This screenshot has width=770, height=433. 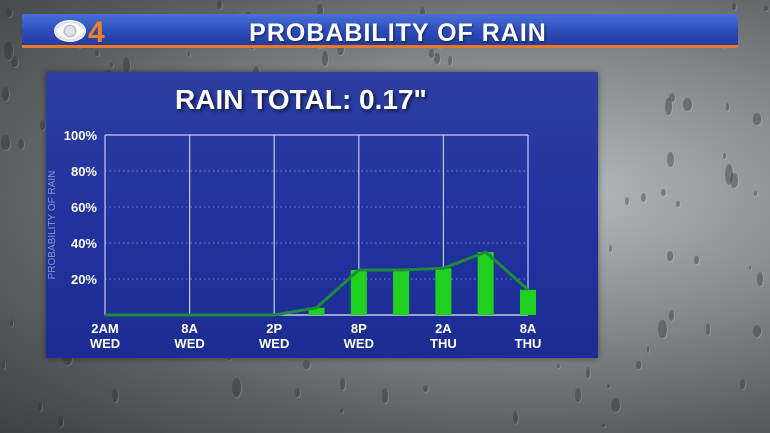 I want to click on chart-title: RAIN TOTAL: 0.17", so click(x=301, y=99).